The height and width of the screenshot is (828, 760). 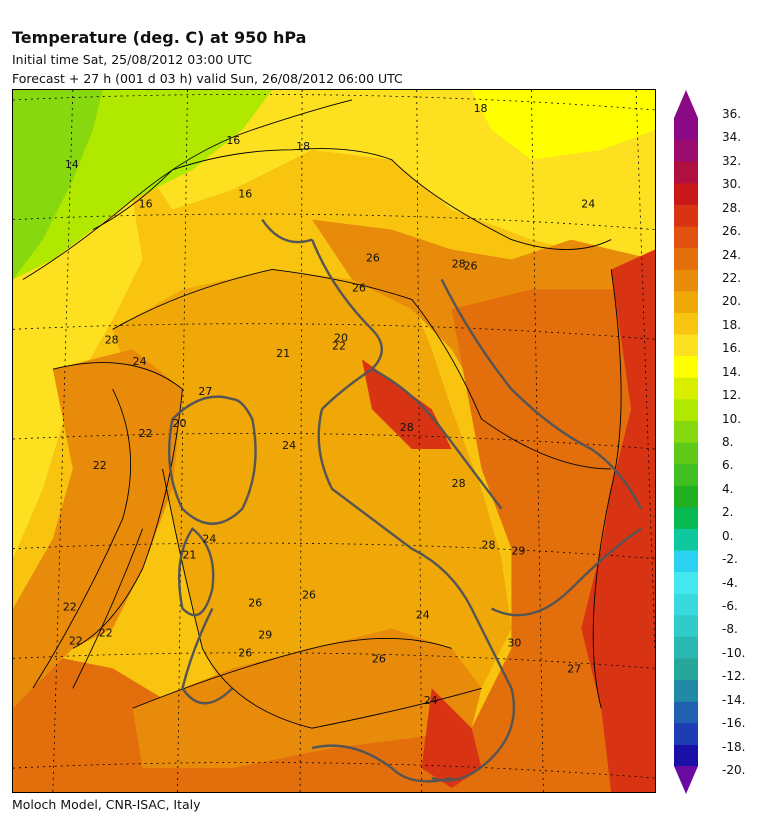 What do you see at coordinates (734, 676) in the screenshot?
I see `colorbar-tick-label: -12.` at bounding box center [734, 676].